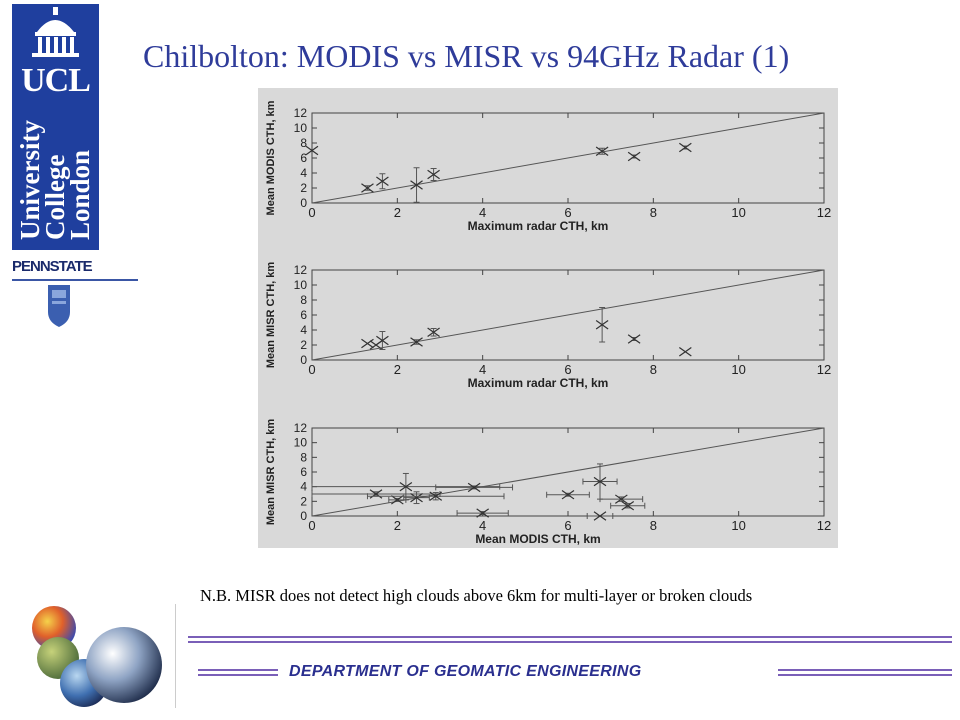  What do you see at coordinates (52, 266) in the screenshot?
I see `pennstate-logo: PENNSTATE` at bounding box center [52, 266].